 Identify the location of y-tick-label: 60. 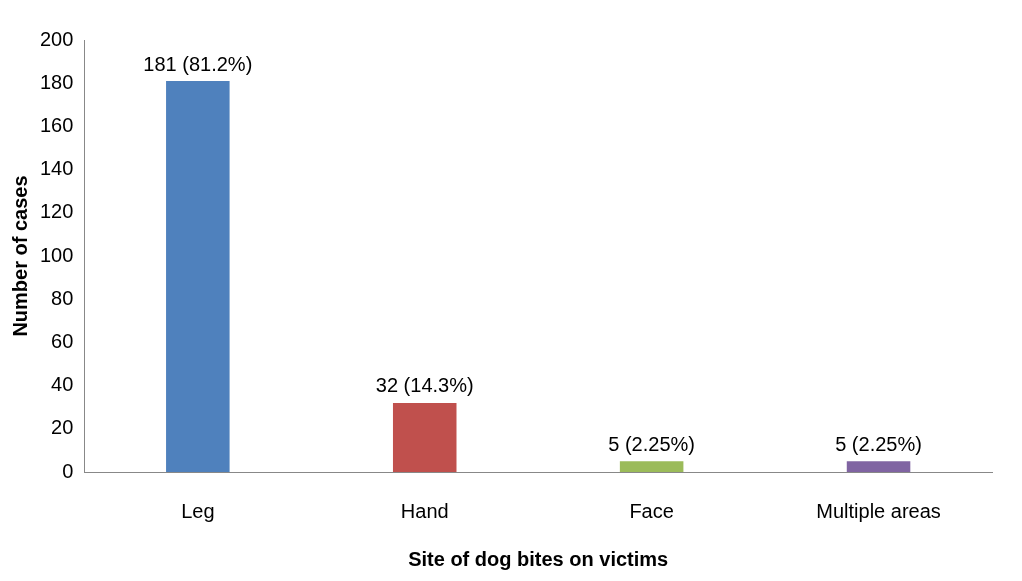
(62, 340).